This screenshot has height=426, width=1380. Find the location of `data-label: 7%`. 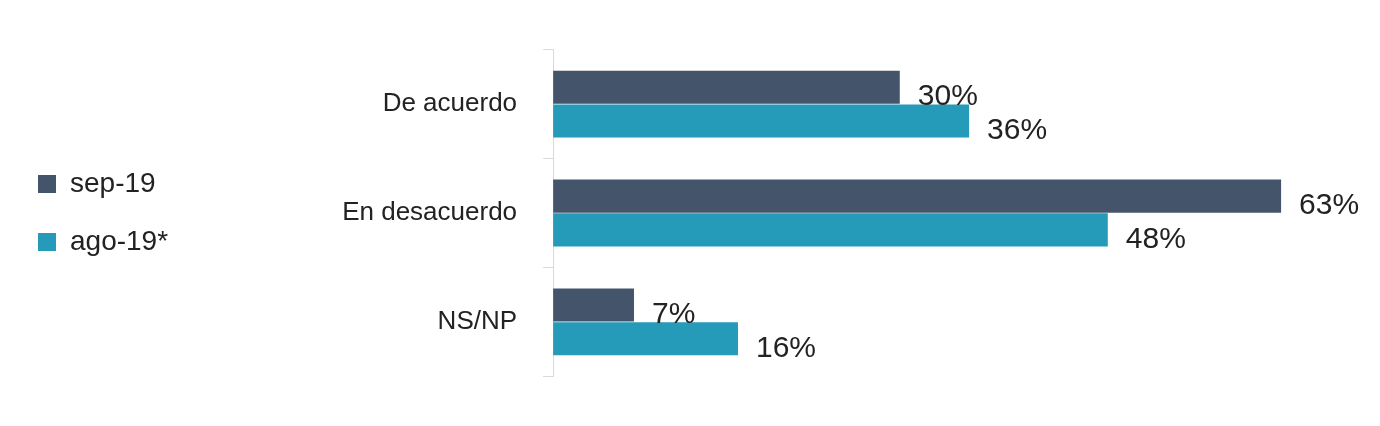

data-label: 7% is located at coordinates (673, 313).